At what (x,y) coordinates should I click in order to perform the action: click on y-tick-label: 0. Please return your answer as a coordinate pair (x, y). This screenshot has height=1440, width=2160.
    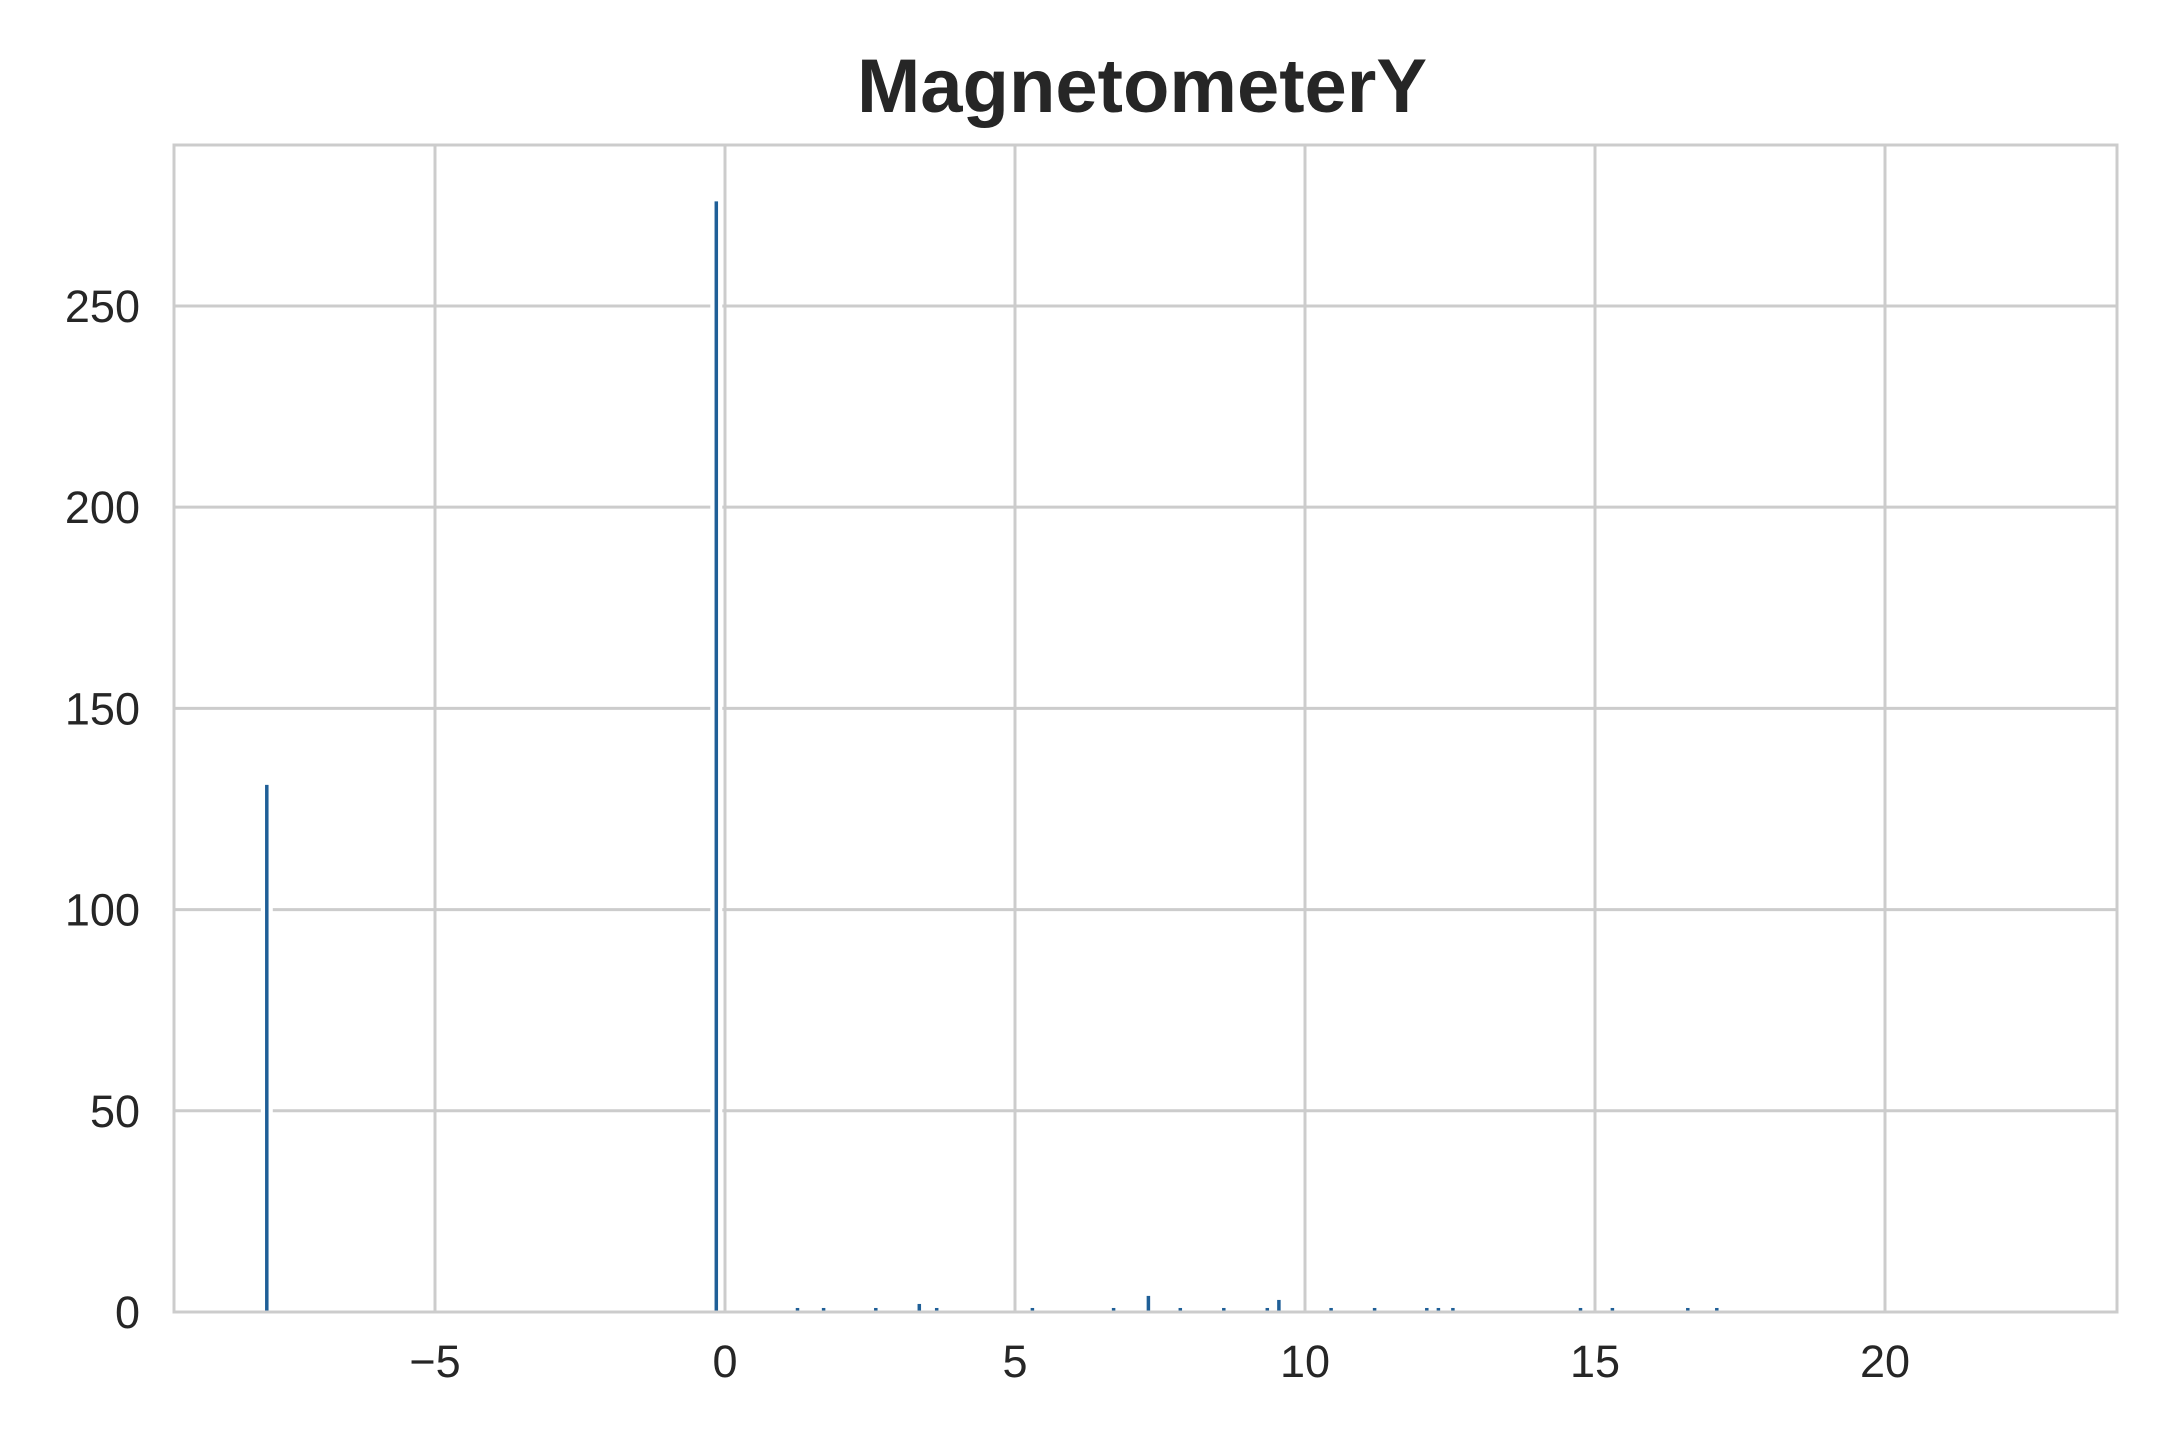
    Looking at the image, I should click on (127, 1312).